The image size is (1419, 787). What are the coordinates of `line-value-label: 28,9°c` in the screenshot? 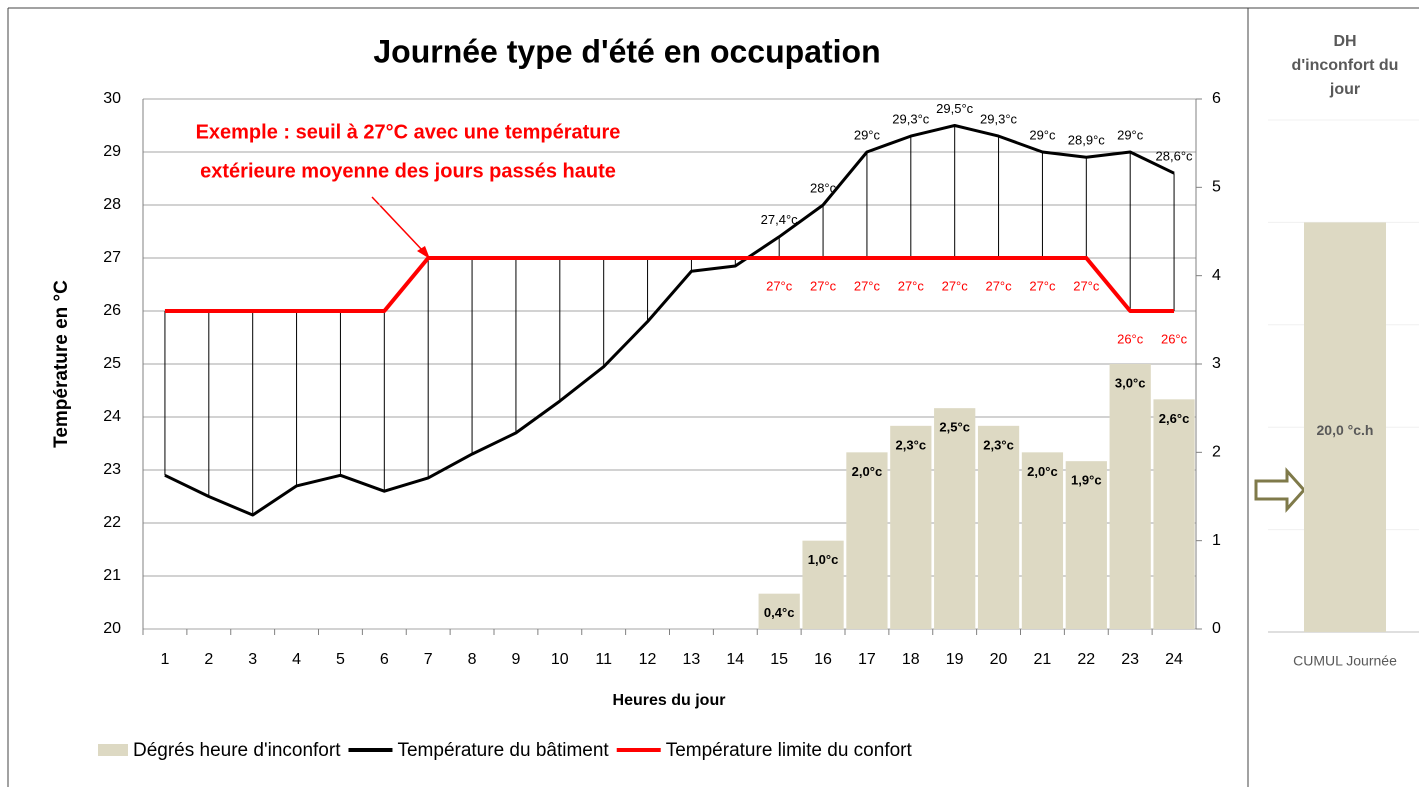 It's located at (1087, 140).